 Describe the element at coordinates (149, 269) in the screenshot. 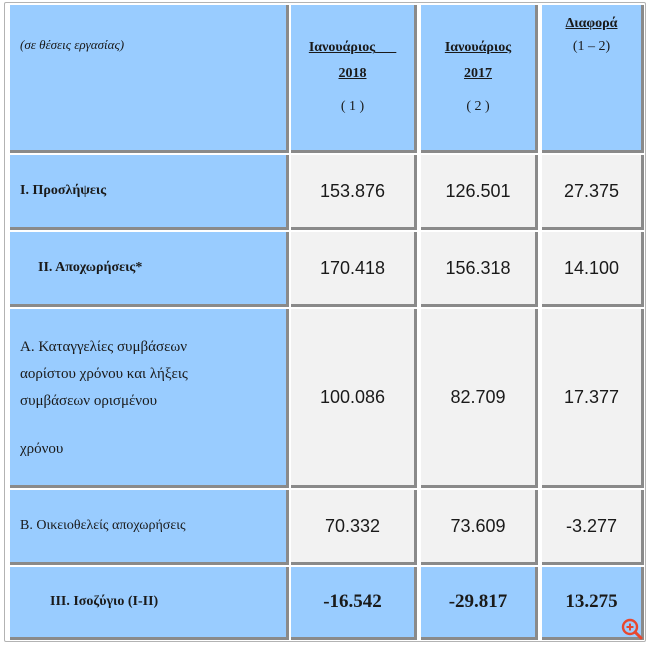

I see `row-departures-label: ΙΙ. Αποχωρήσεις*` at that location.